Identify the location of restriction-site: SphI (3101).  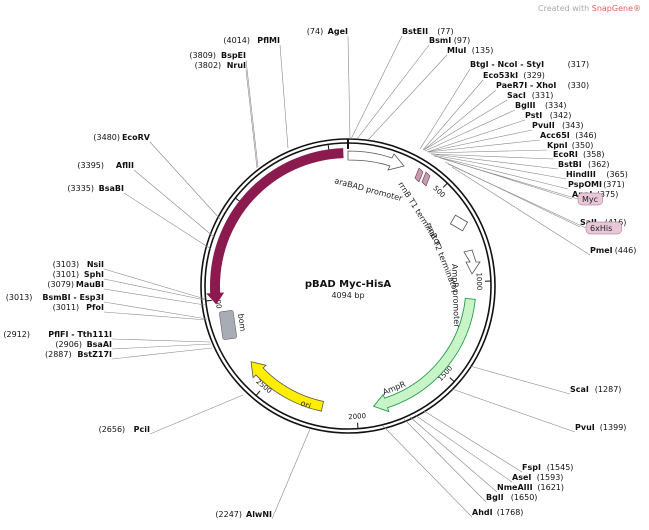
(129, 285).